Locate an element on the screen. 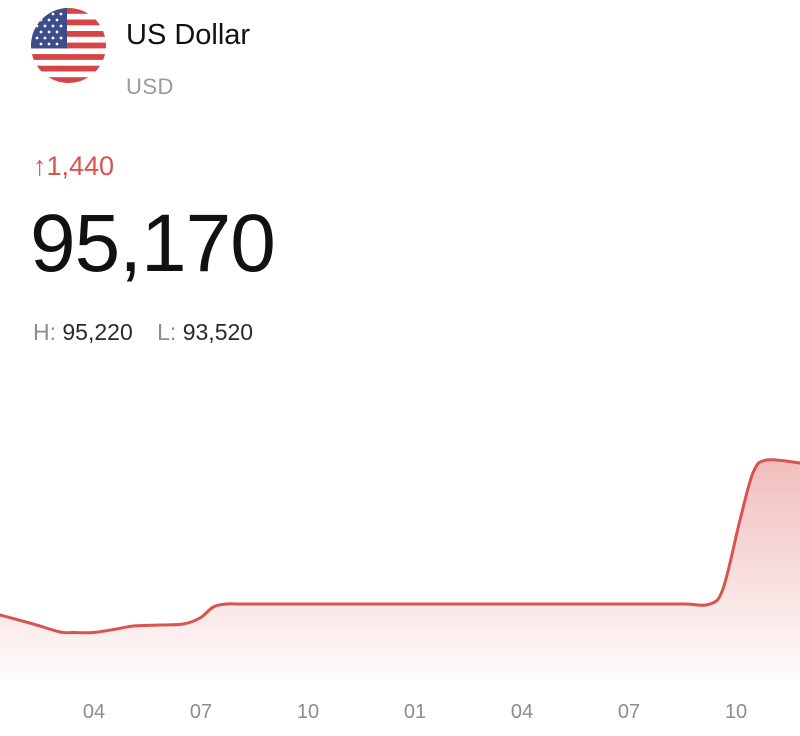 The width and height of the screenshot is (800, 736). us-flag-icon is located at coordinates (68, 45).